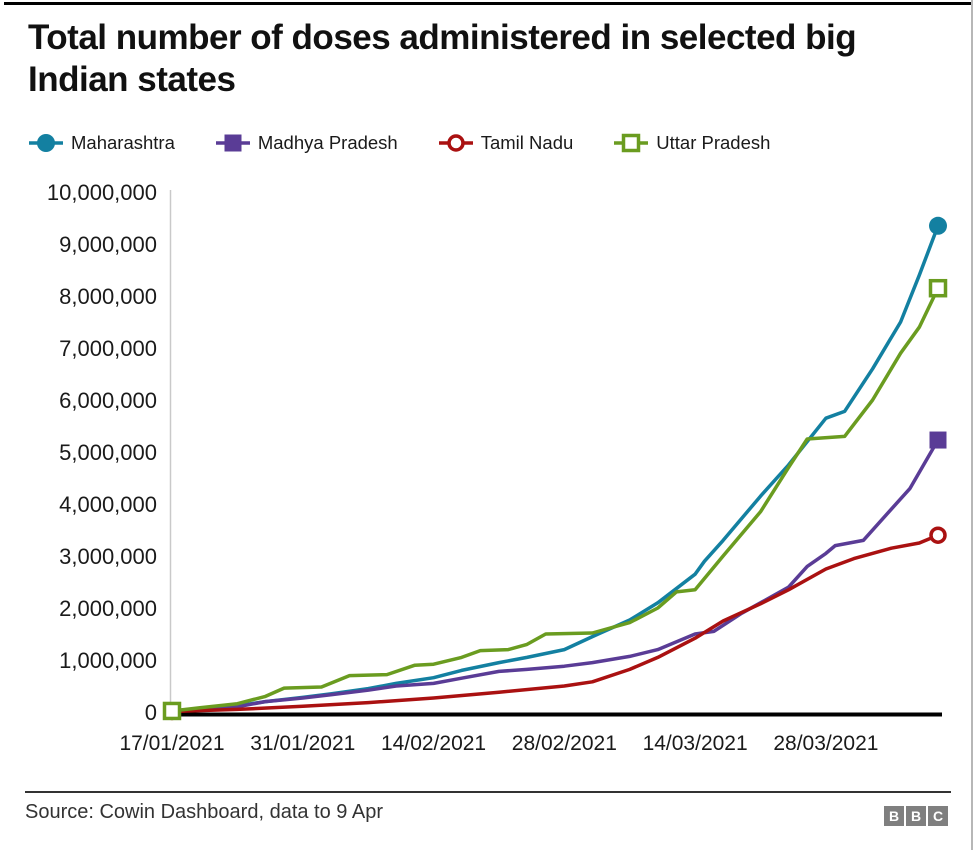 Image resolution: width=976 pixels, height=850 pixels. What do you see at coordinates (972, 425) in the screenshot?
I see `right-edge-border` at bounding box center [972, 425].